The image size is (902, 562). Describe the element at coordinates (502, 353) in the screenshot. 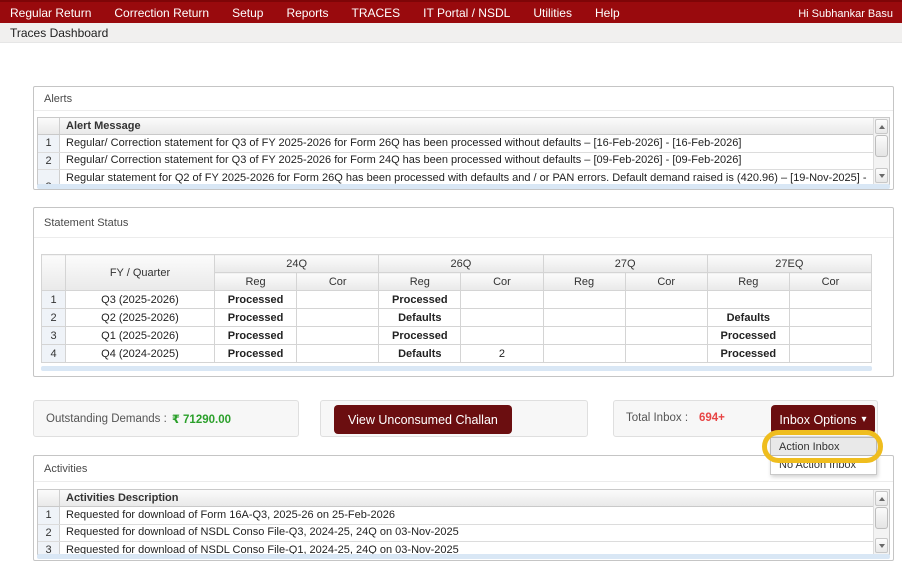

I see `stmt-status-cell: 2` at that location.